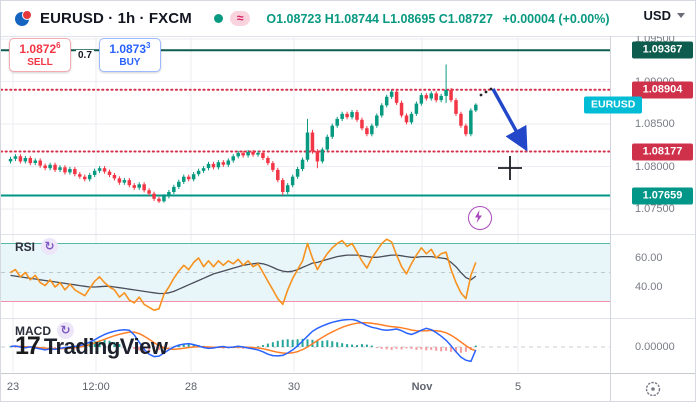 The width and height of the screenshot is (696, 402). What do you see at coordinates (25, 246) in the screenshot?
I see `rsi-label: RSI` at bounding box center [25, 246].